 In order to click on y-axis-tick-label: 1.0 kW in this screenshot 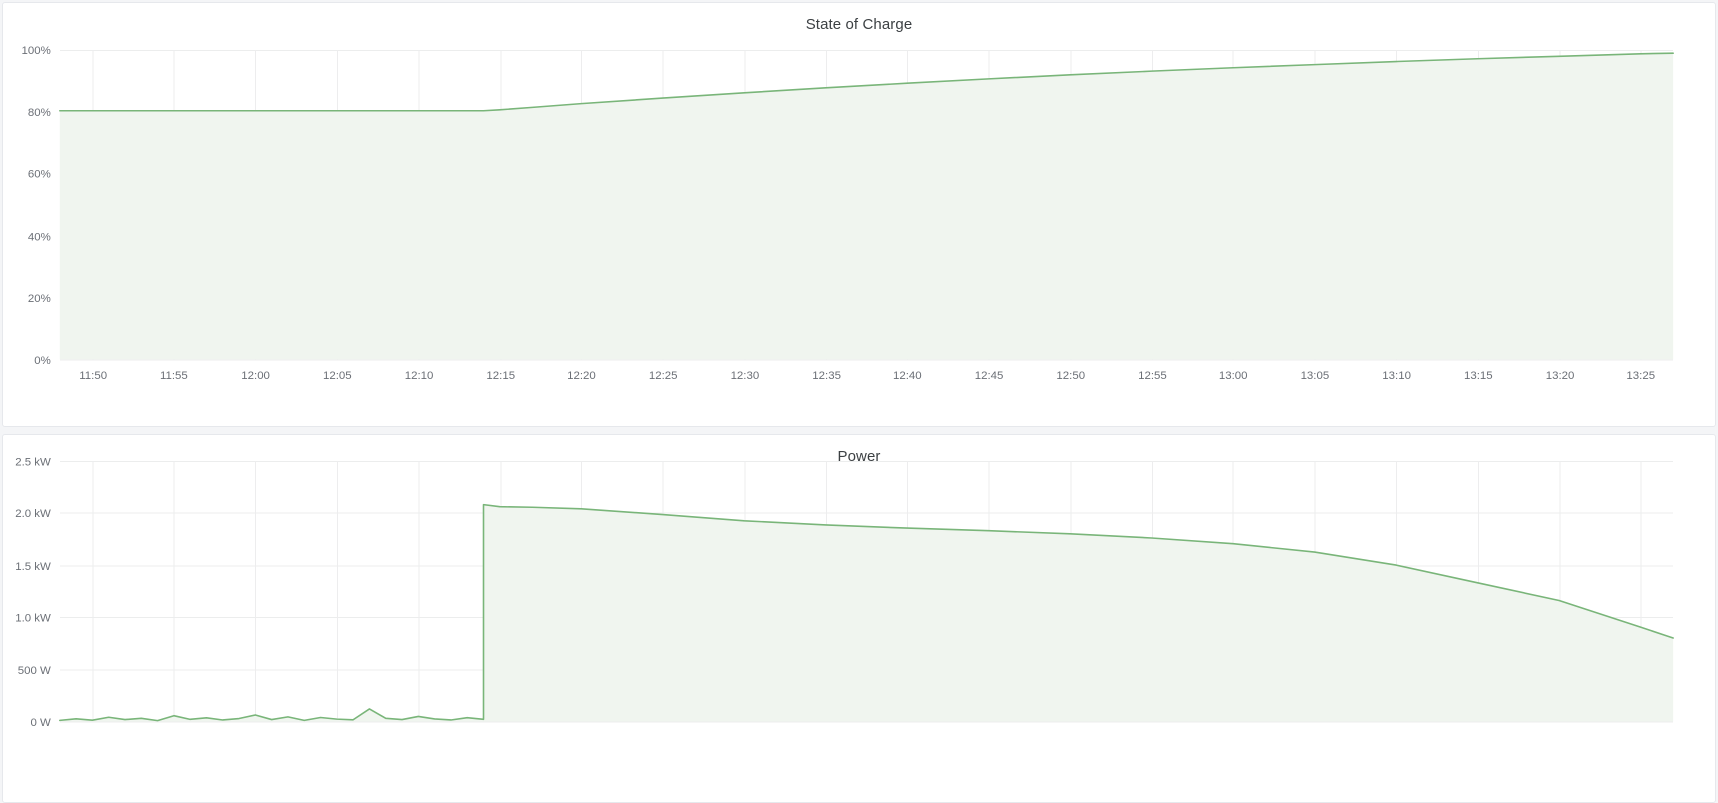, I will do `click(33, 618)`.